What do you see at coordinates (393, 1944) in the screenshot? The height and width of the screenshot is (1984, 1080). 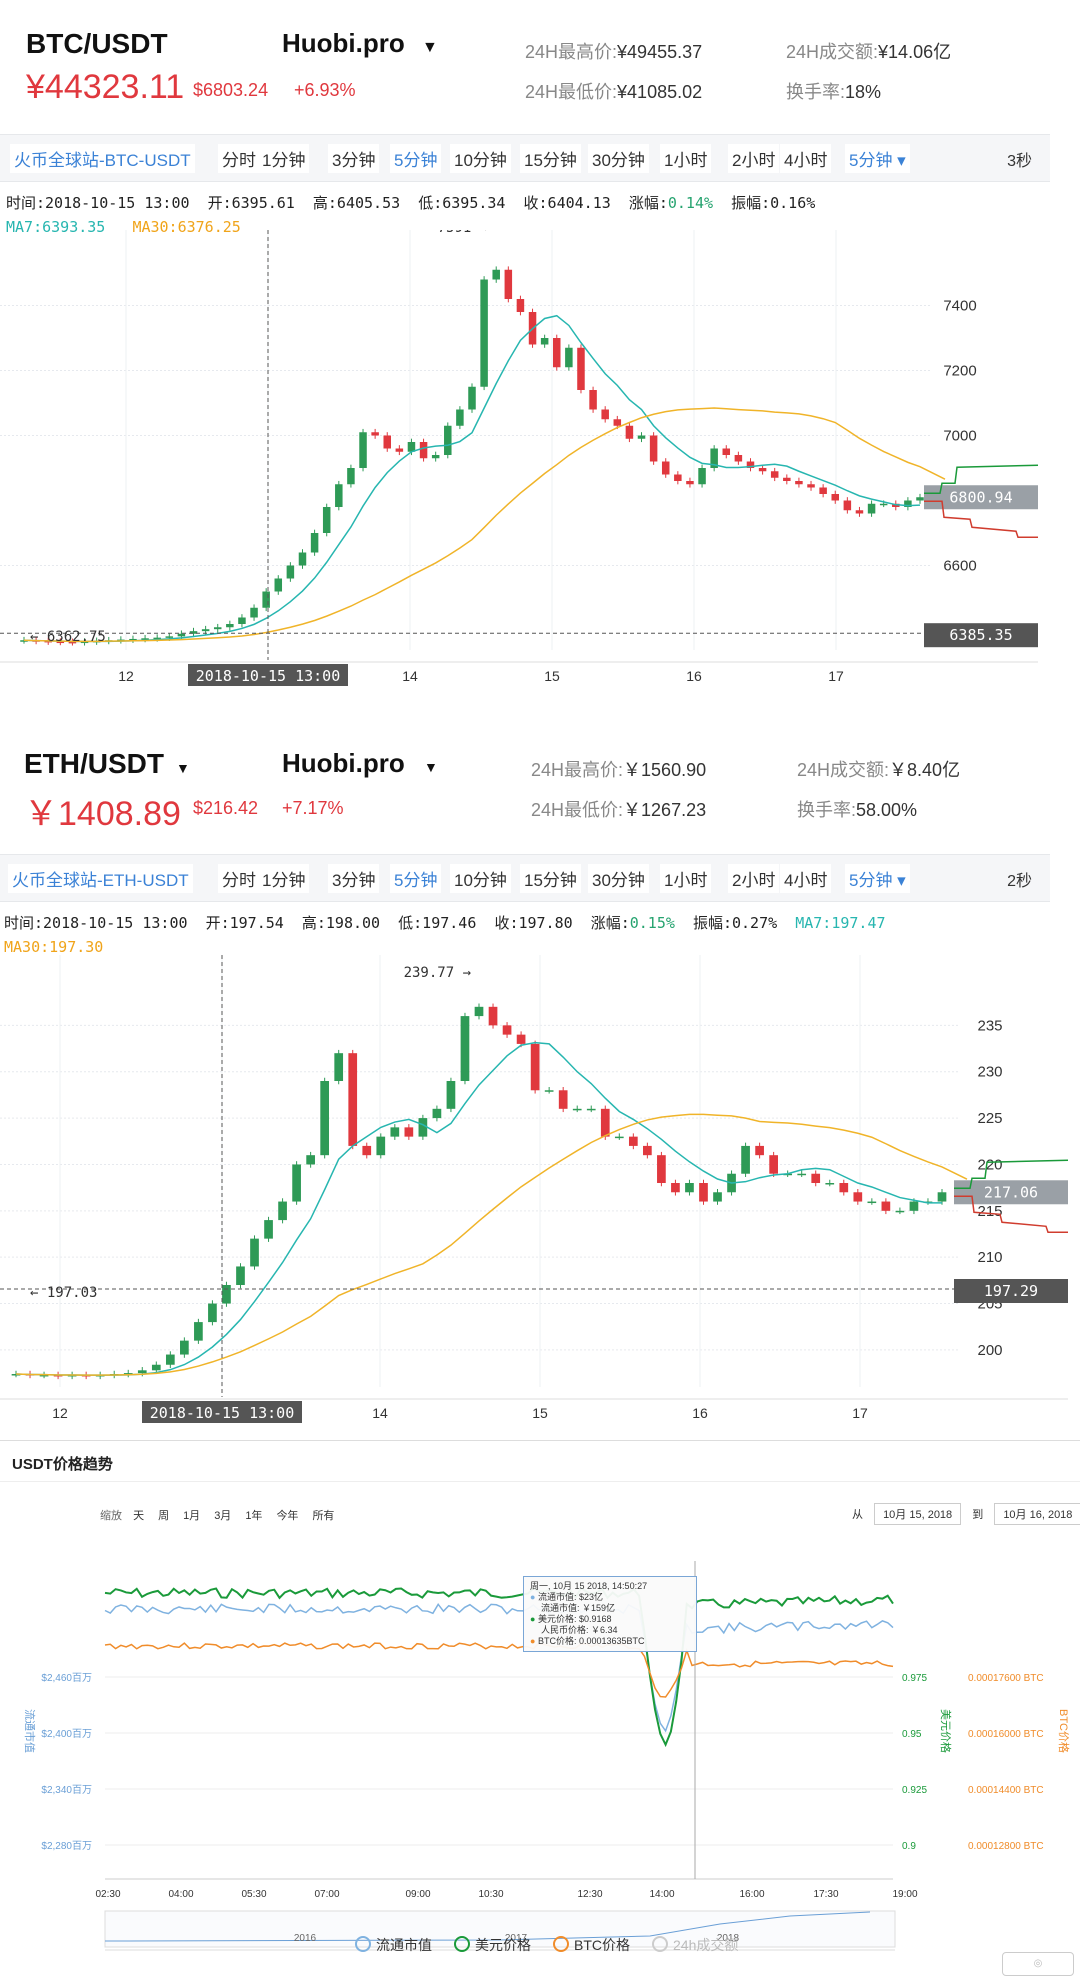 I see `legend-item: 流通市值` at bounding box center [393, 1944].